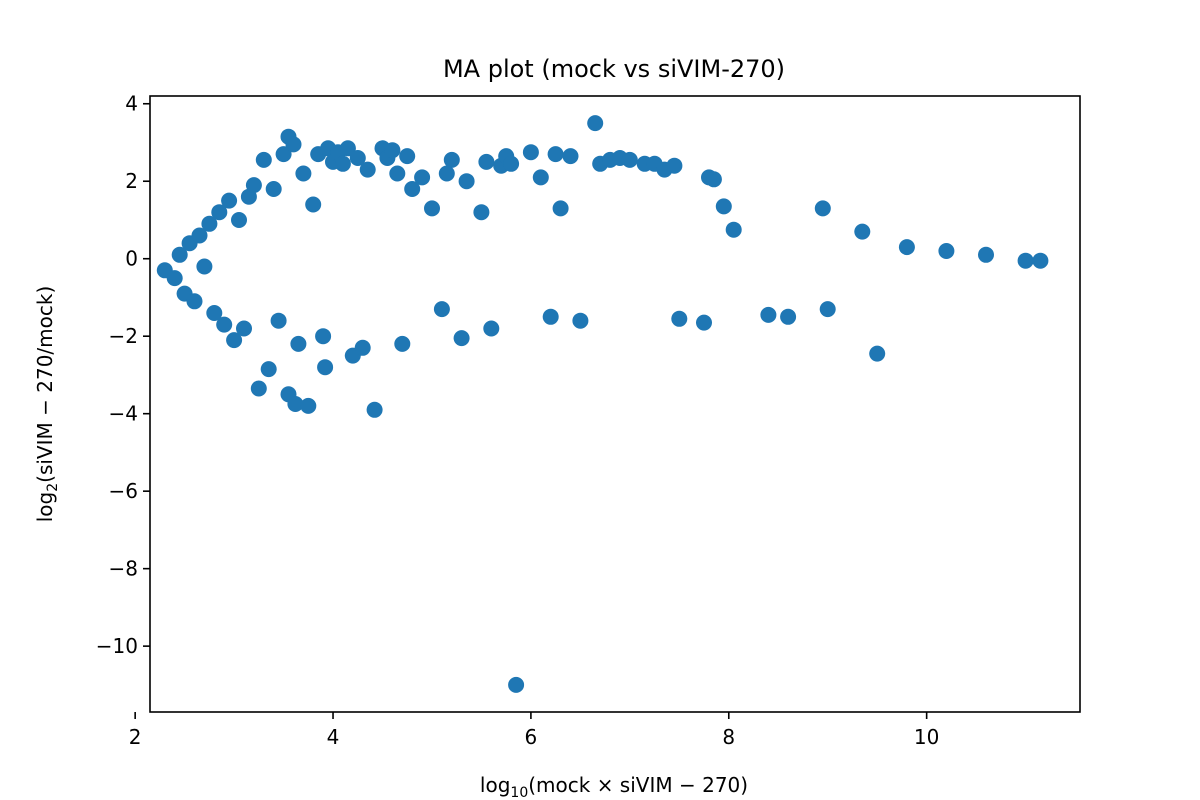  What do you see at coordinates (123, 491) in the screenshot?
I see `y-tick-label: −6` at bounding box center [123, 491].